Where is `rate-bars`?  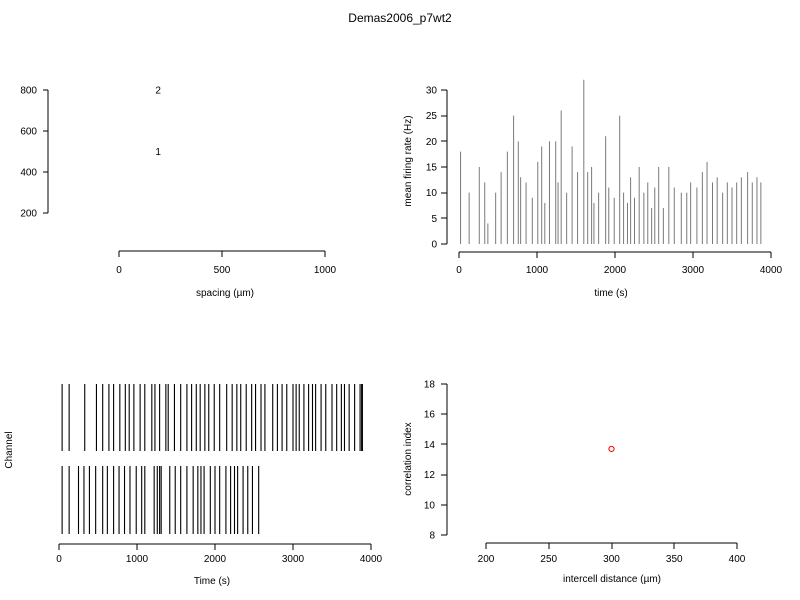
rate-bars is located at coordinates (611, 161).